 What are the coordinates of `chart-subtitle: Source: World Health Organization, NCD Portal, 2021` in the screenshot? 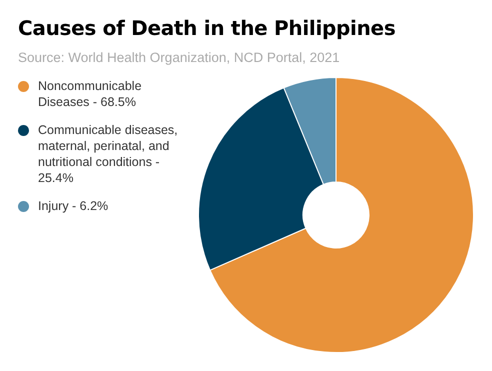 It's located at (179, 57).